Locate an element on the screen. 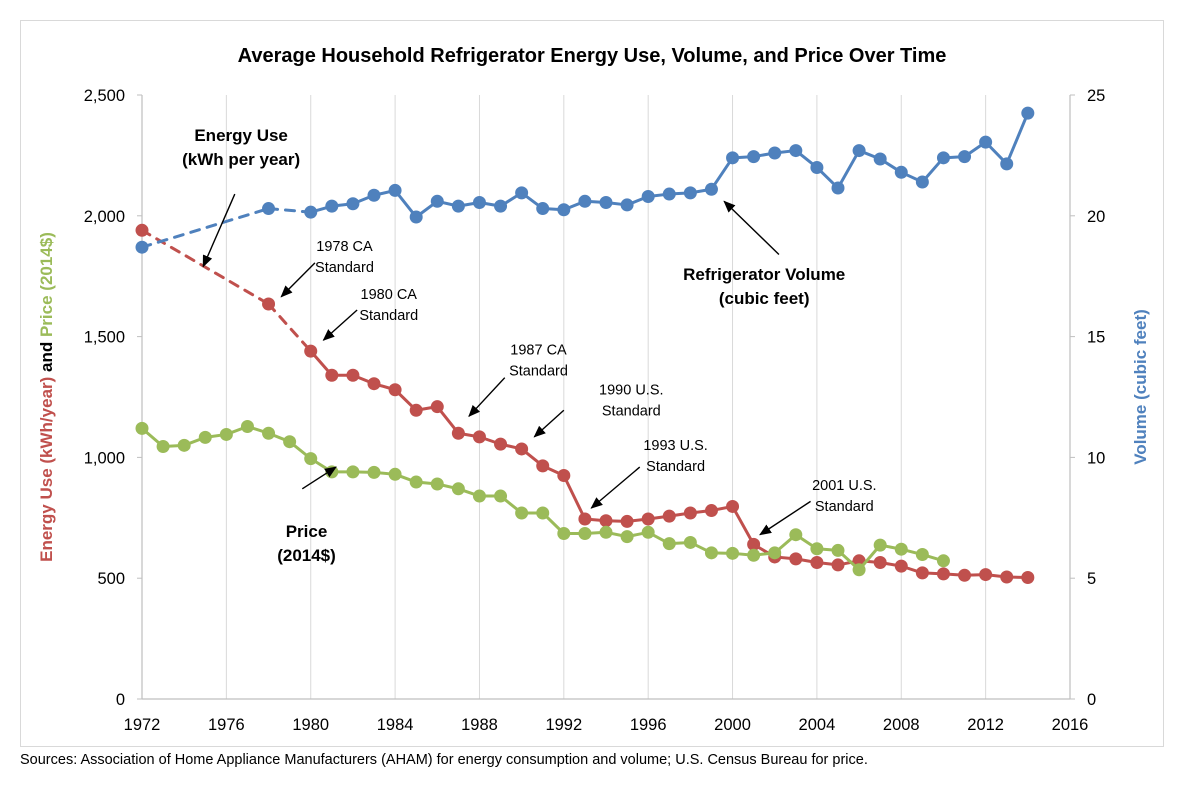 This screenshot has width=1192, height=788. annotation-2001-us: 2001 U.S. Standard is located at coordinates (818, 507).